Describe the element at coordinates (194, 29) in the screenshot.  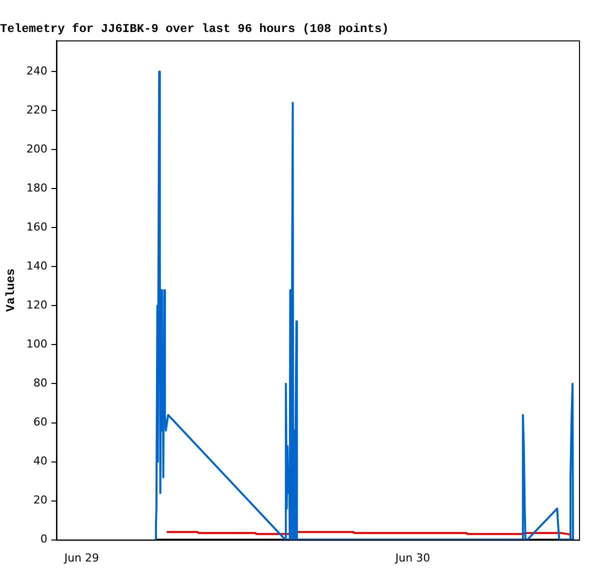
I see `chart-title: Telemetry for JJ6IBK-9 over last 96 hours (108 points)` at that location.